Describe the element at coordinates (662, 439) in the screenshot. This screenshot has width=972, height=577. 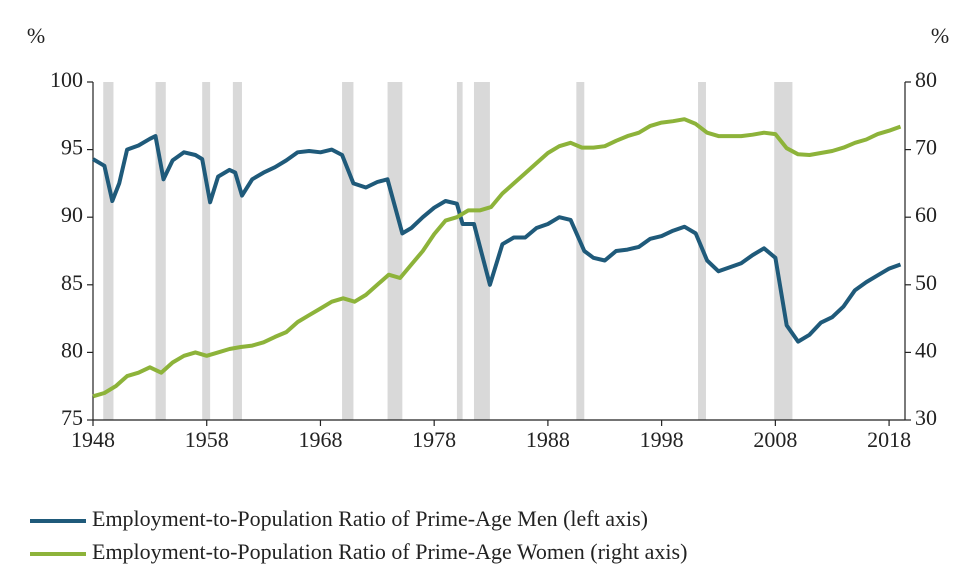
I see `x-tick-label: 1998` at that location.